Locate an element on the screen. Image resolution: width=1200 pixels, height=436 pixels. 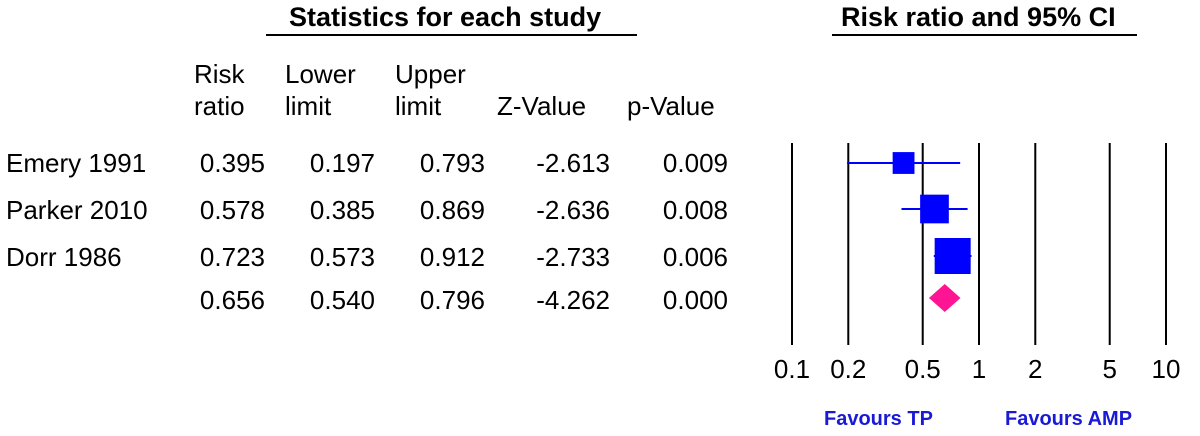
plot-section-title: Risk ratio and 95% CI is located at coordinates (978, 17).